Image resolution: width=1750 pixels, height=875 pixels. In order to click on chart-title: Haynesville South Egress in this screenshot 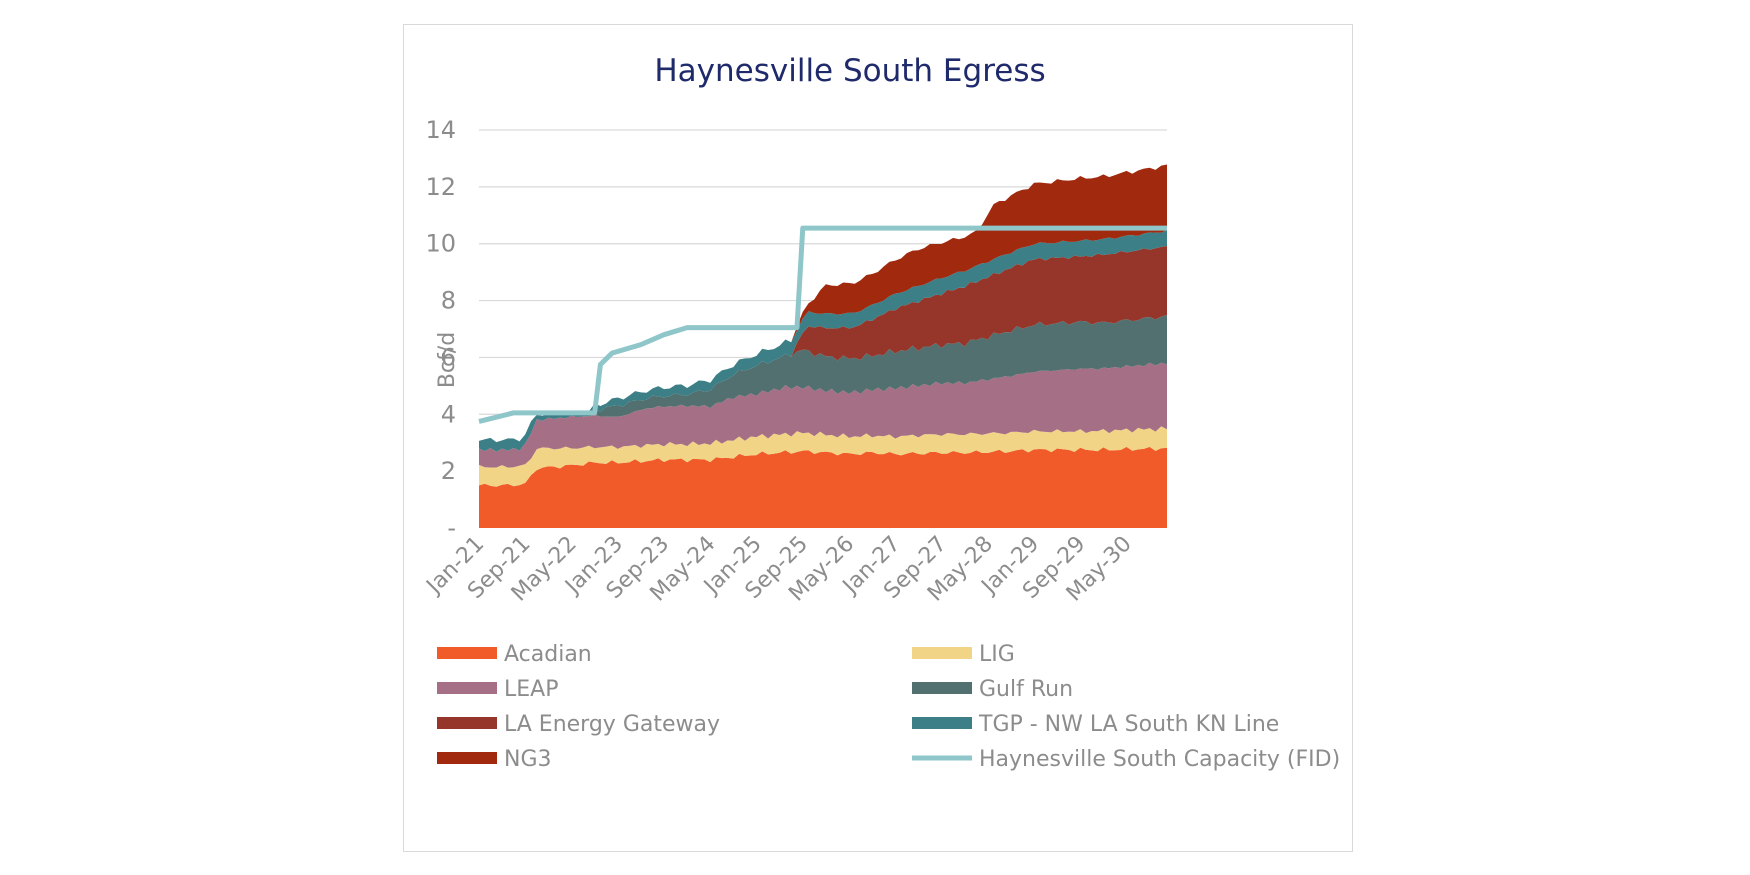, I will do `click(849, 71)`.